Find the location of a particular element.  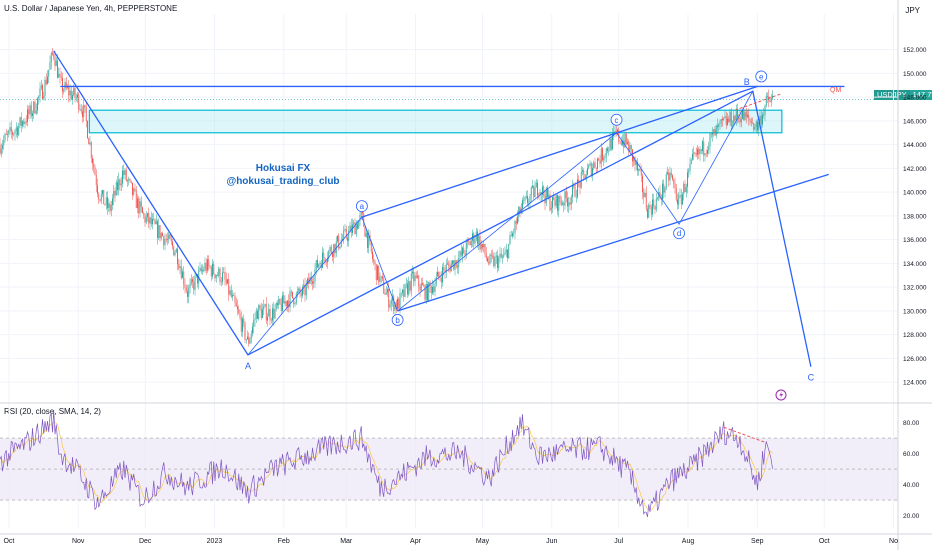

lightning-bolt is located at coordinates (781, 395).